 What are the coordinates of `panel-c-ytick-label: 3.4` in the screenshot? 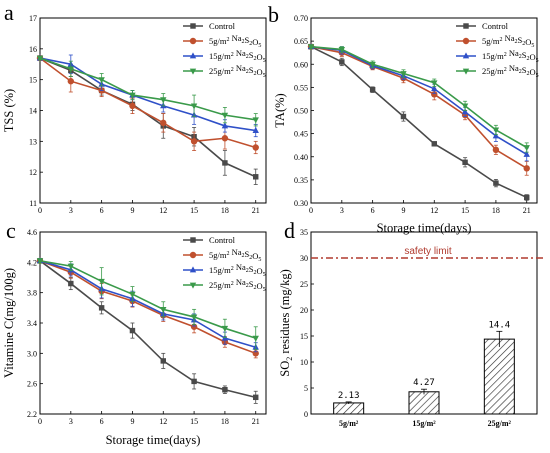 It's located at (32, 323).